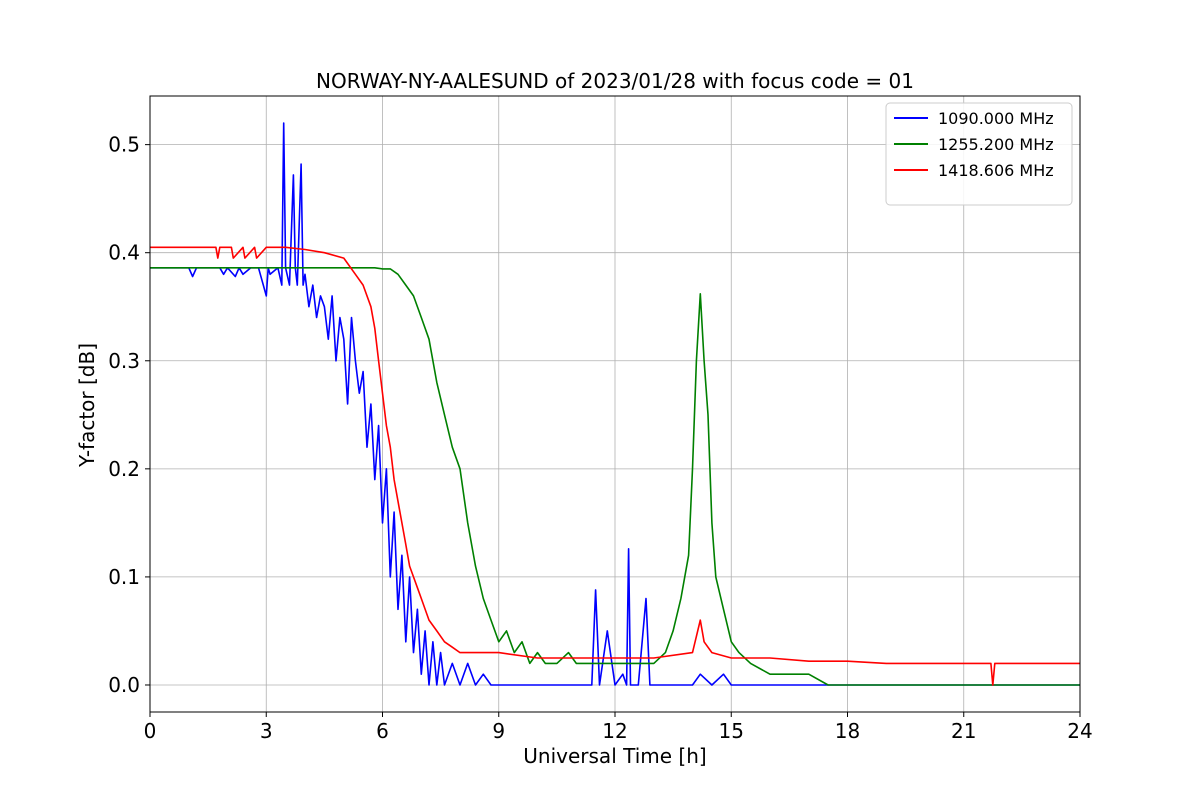  What do you see at coordinates (498, 731) in the screenshot?
I see `x-tick-label: 9` at bounding box center [498, 731].